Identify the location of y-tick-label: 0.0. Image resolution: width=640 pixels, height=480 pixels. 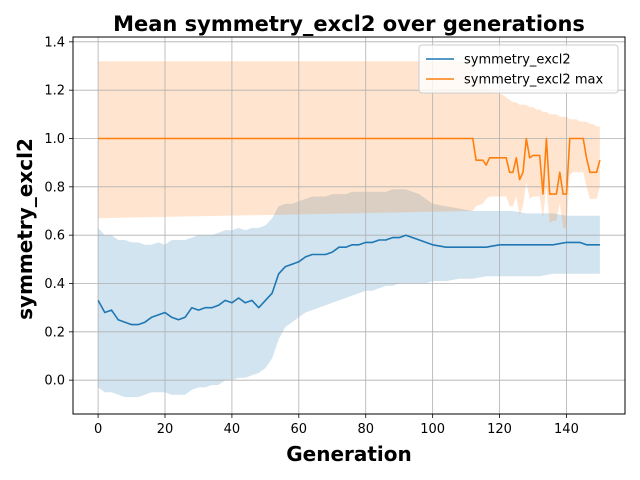
(54, 381).